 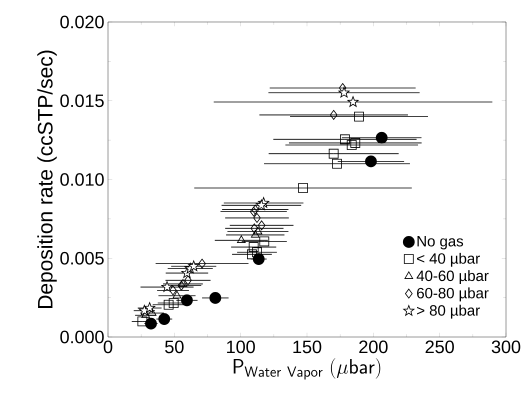 I want to click on legend-label: 60-80 µbar, so click(x=453, y=294).